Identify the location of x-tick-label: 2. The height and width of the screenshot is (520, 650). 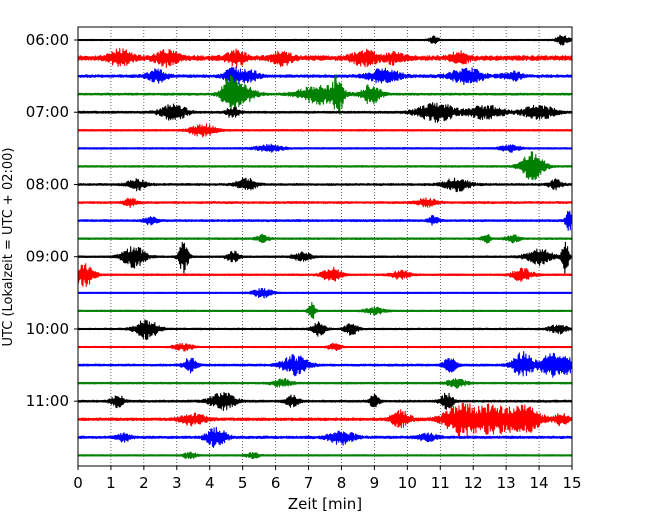
(144, 483).